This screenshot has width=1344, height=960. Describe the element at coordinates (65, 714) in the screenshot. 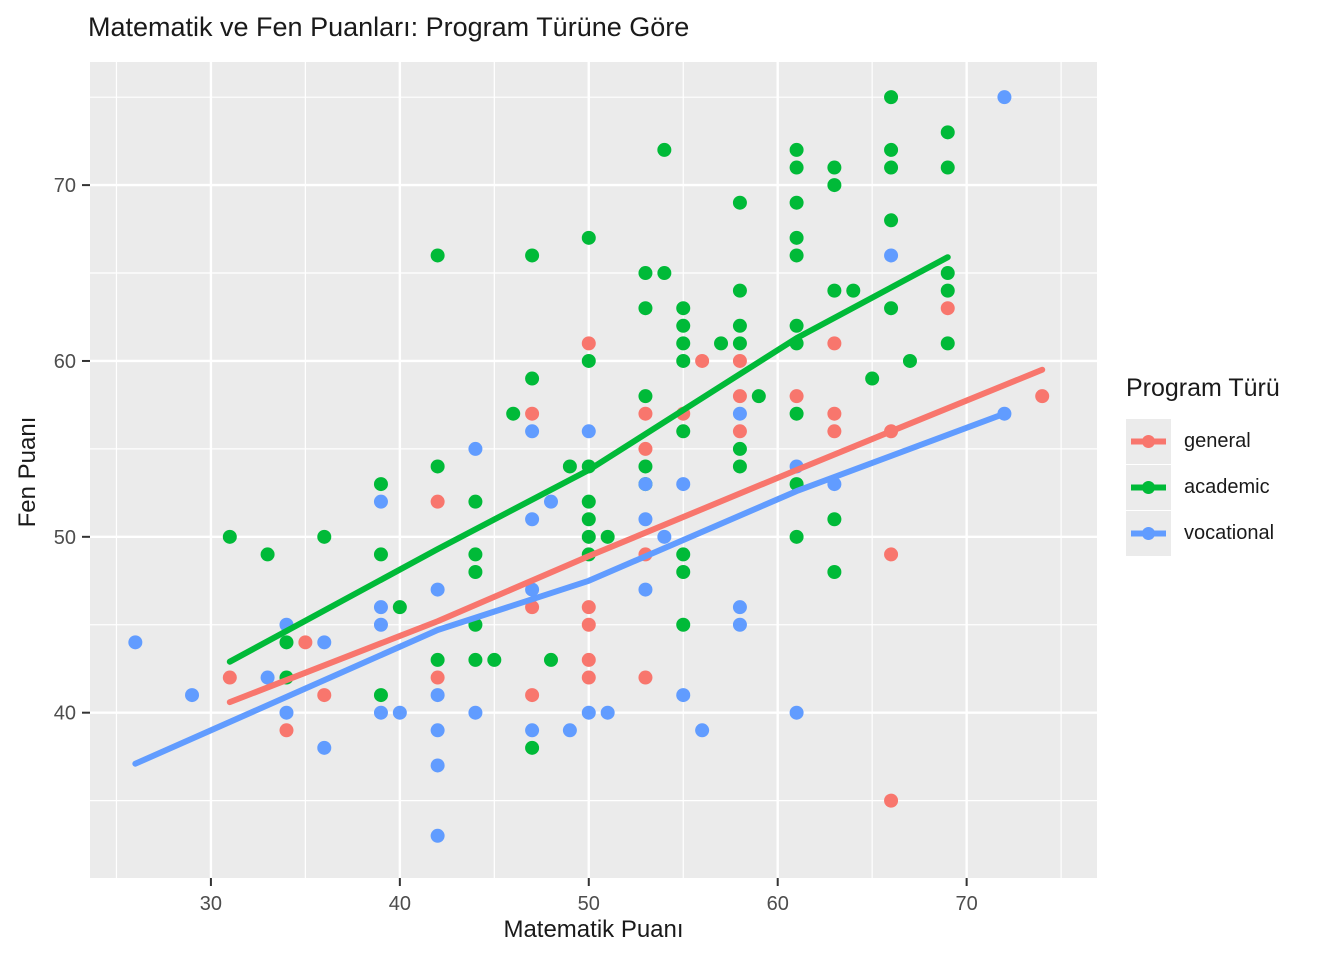

I see `y-tick-label: 40` at that location.